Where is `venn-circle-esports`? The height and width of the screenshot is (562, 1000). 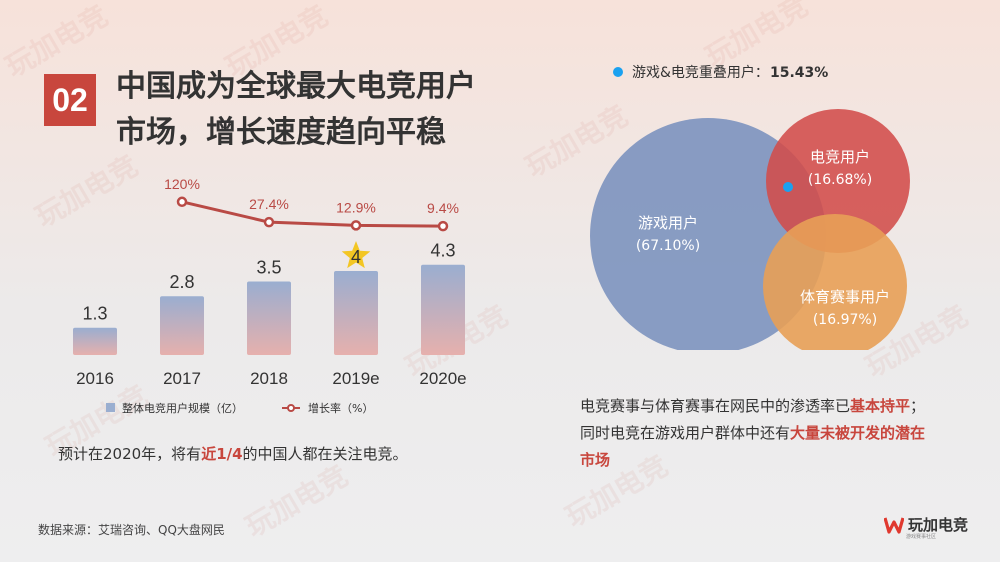 venn-circle-esports is located at coordinates (838, 181).